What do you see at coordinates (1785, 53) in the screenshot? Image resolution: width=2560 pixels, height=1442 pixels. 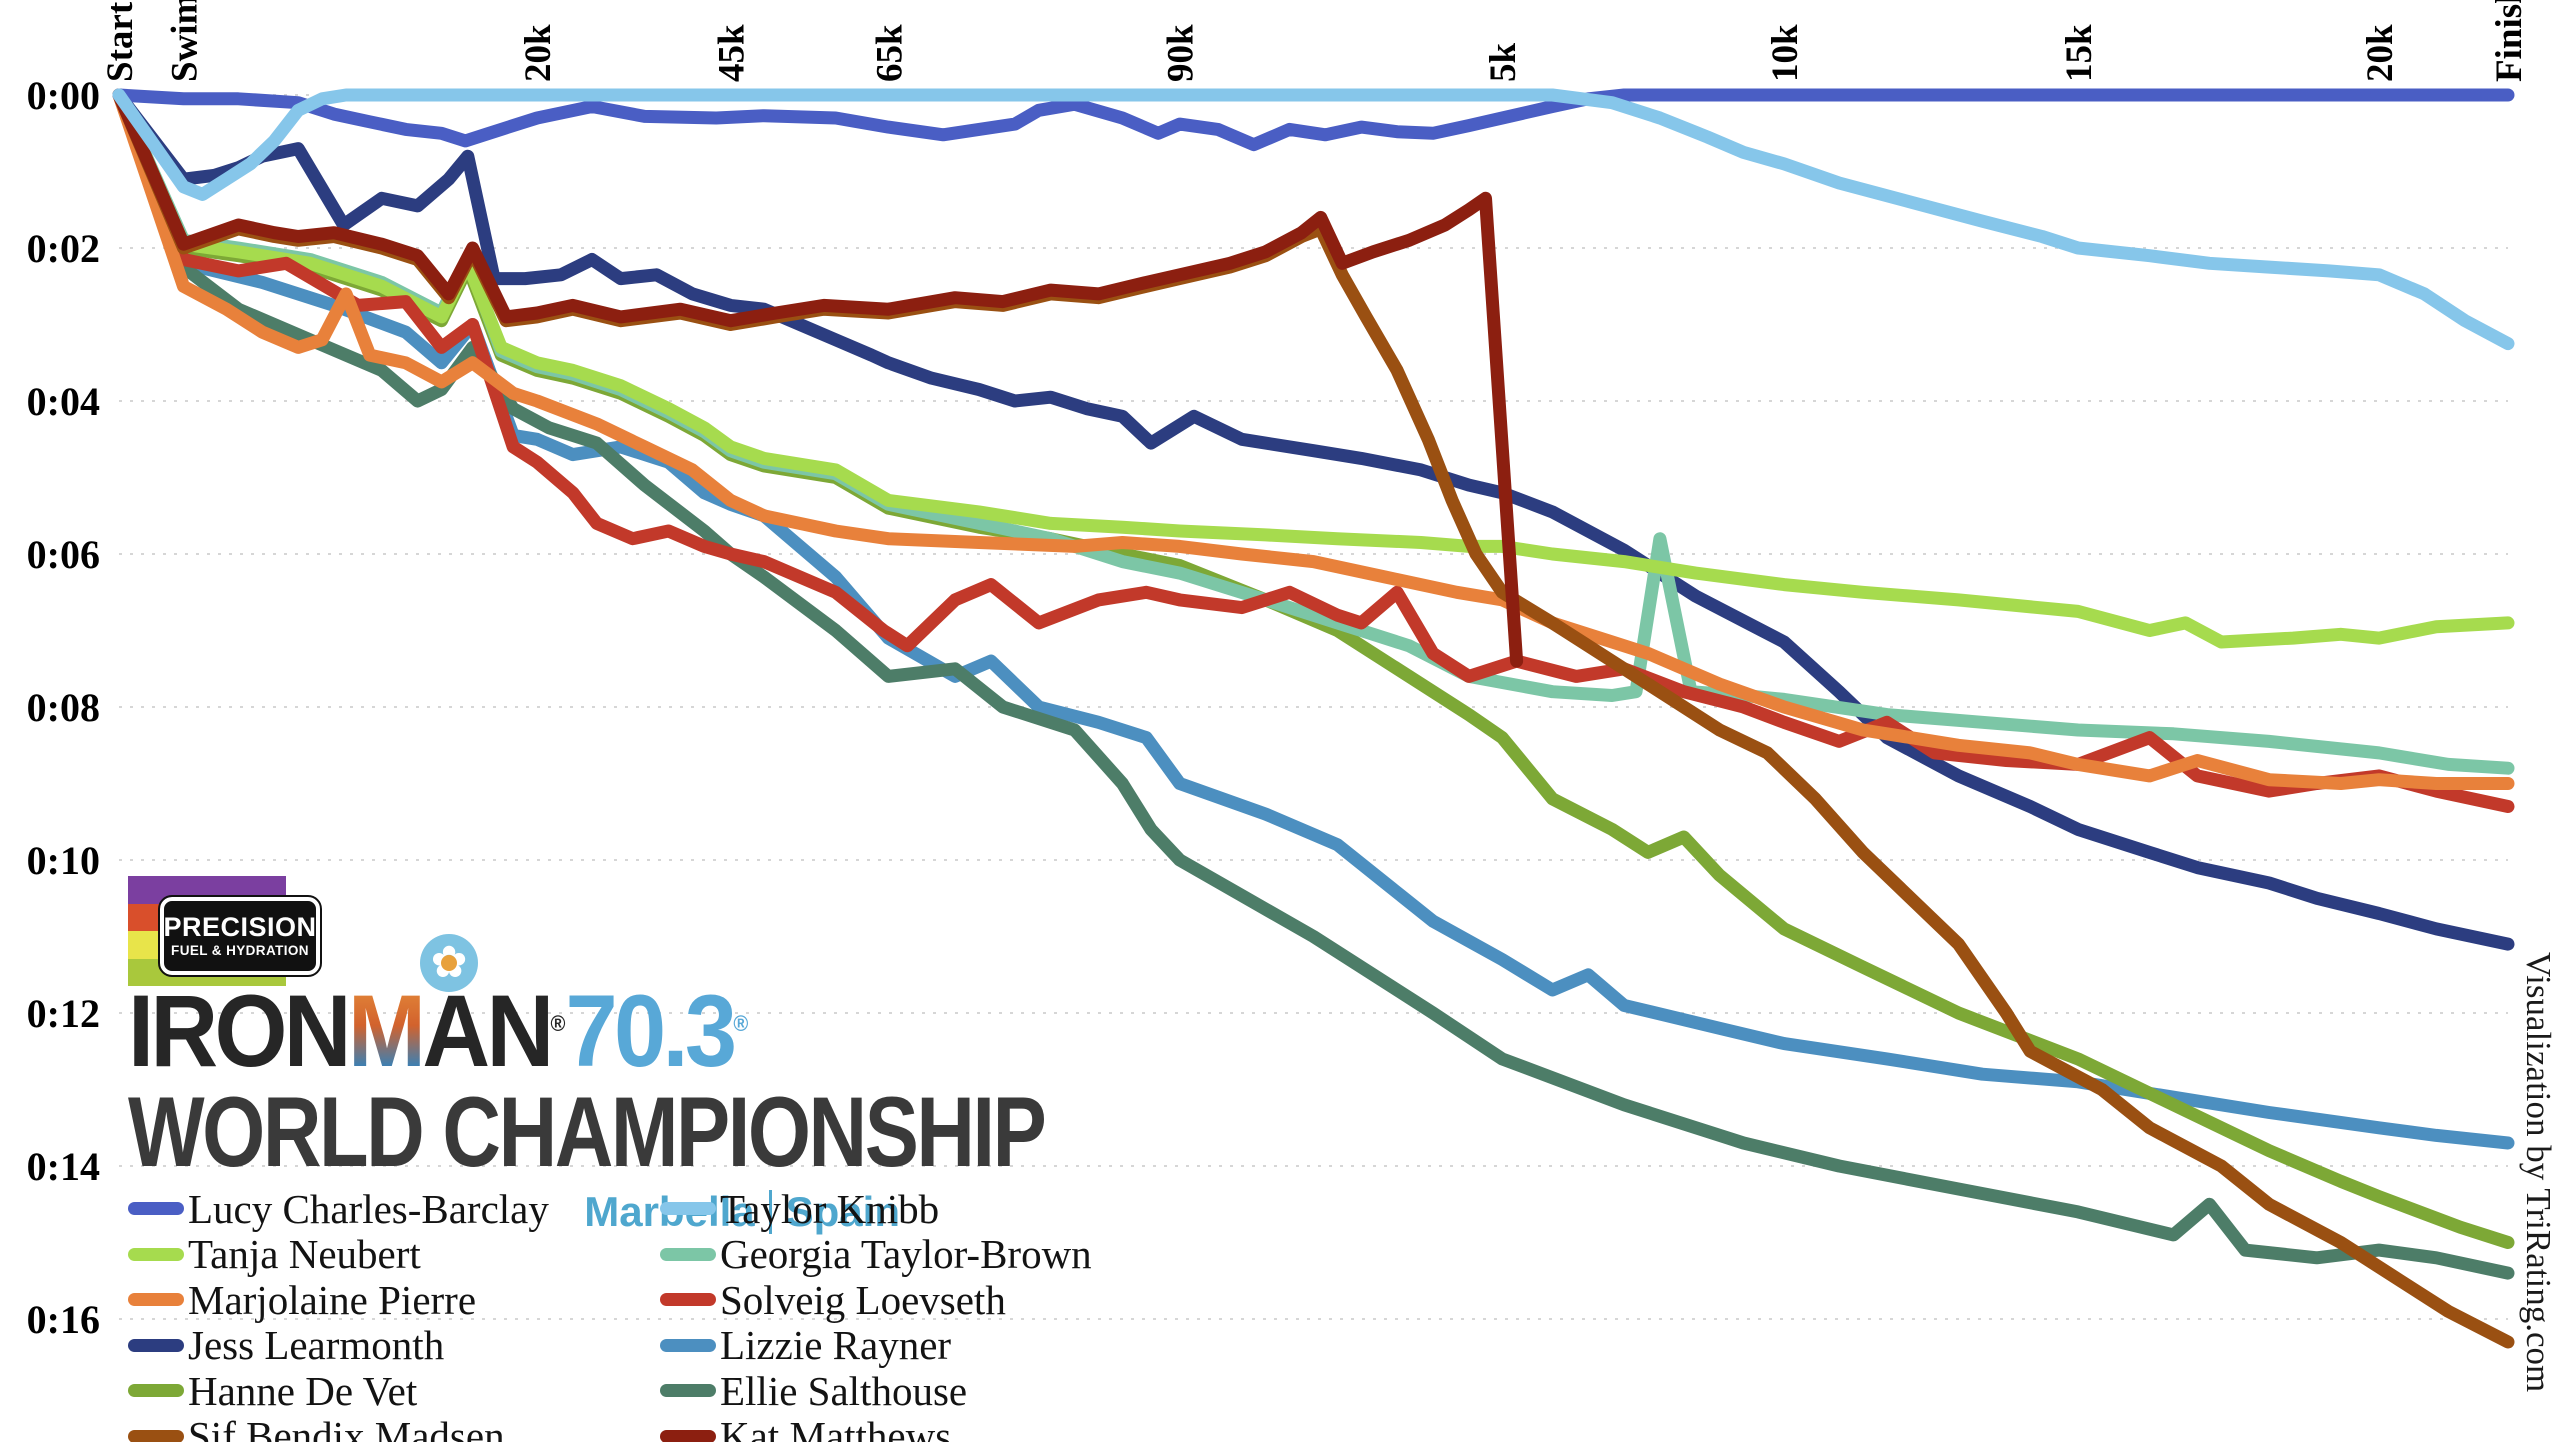 I see `x-checkpoint-label-10k: 10k` at bounding box center [1785, 53].